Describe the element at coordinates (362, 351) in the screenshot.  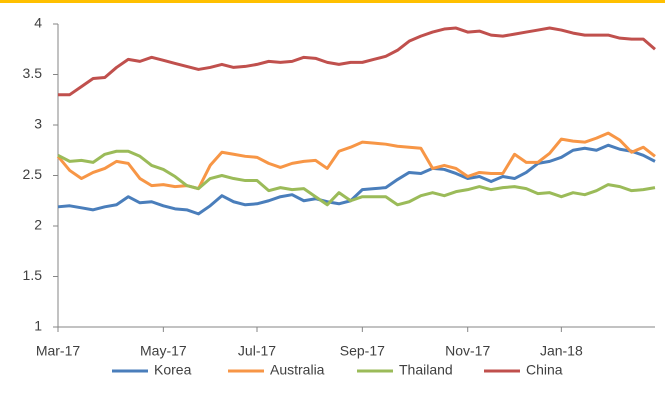
I see `x-tick-label: Sep-17` at that location.